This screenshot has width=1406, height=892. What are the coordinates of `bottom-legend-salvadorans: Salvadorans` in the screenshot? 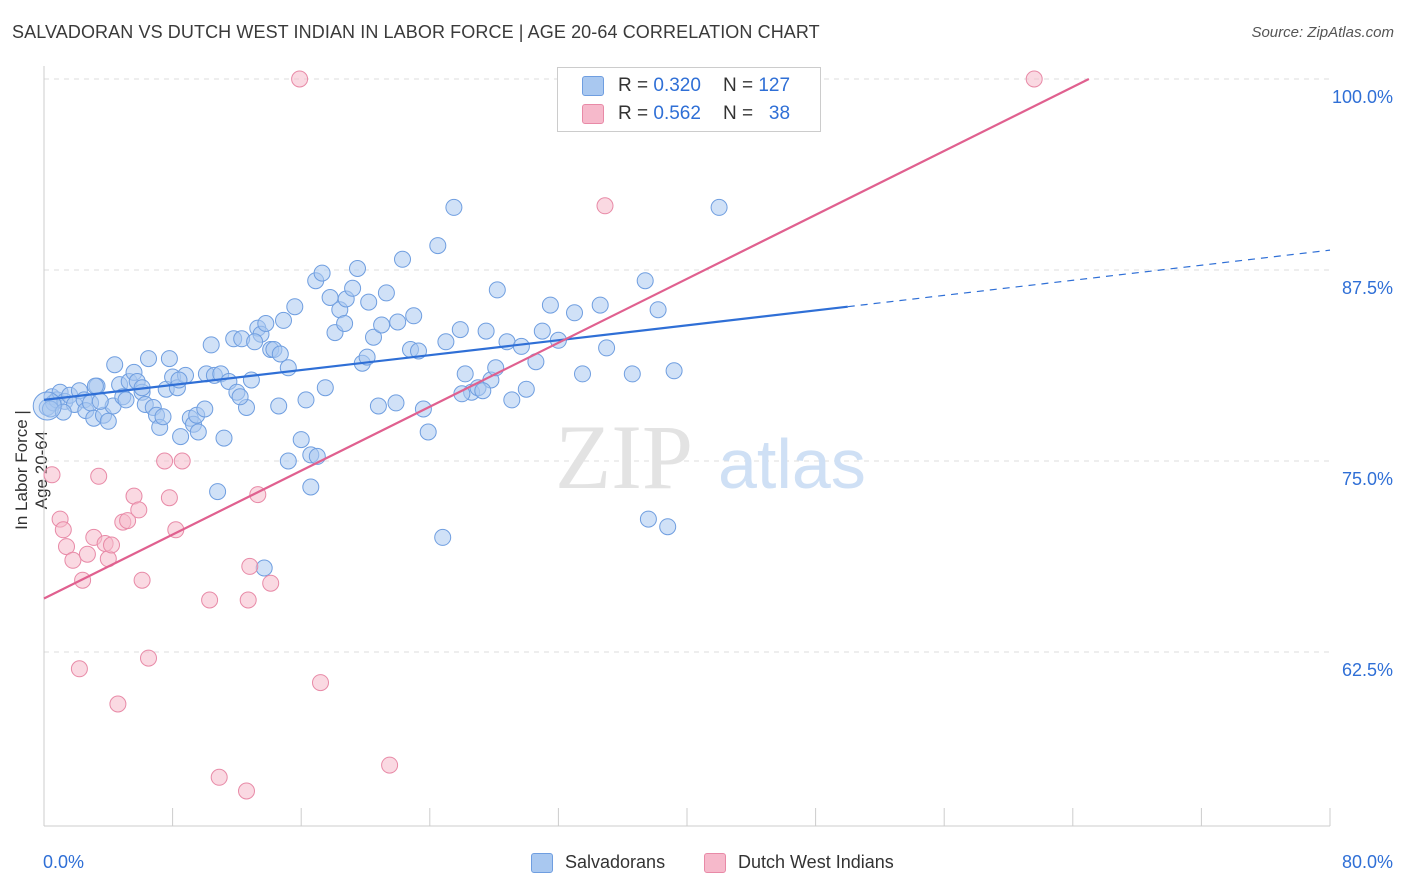 It's located at (598, 862).